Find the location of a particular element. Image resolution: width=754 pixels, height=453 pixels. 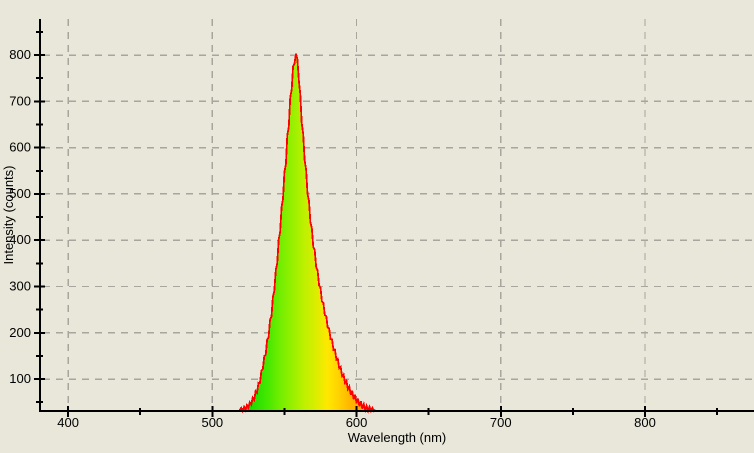

x-axis-title: Wavelength (nm) is located at coordinates (397, 437).